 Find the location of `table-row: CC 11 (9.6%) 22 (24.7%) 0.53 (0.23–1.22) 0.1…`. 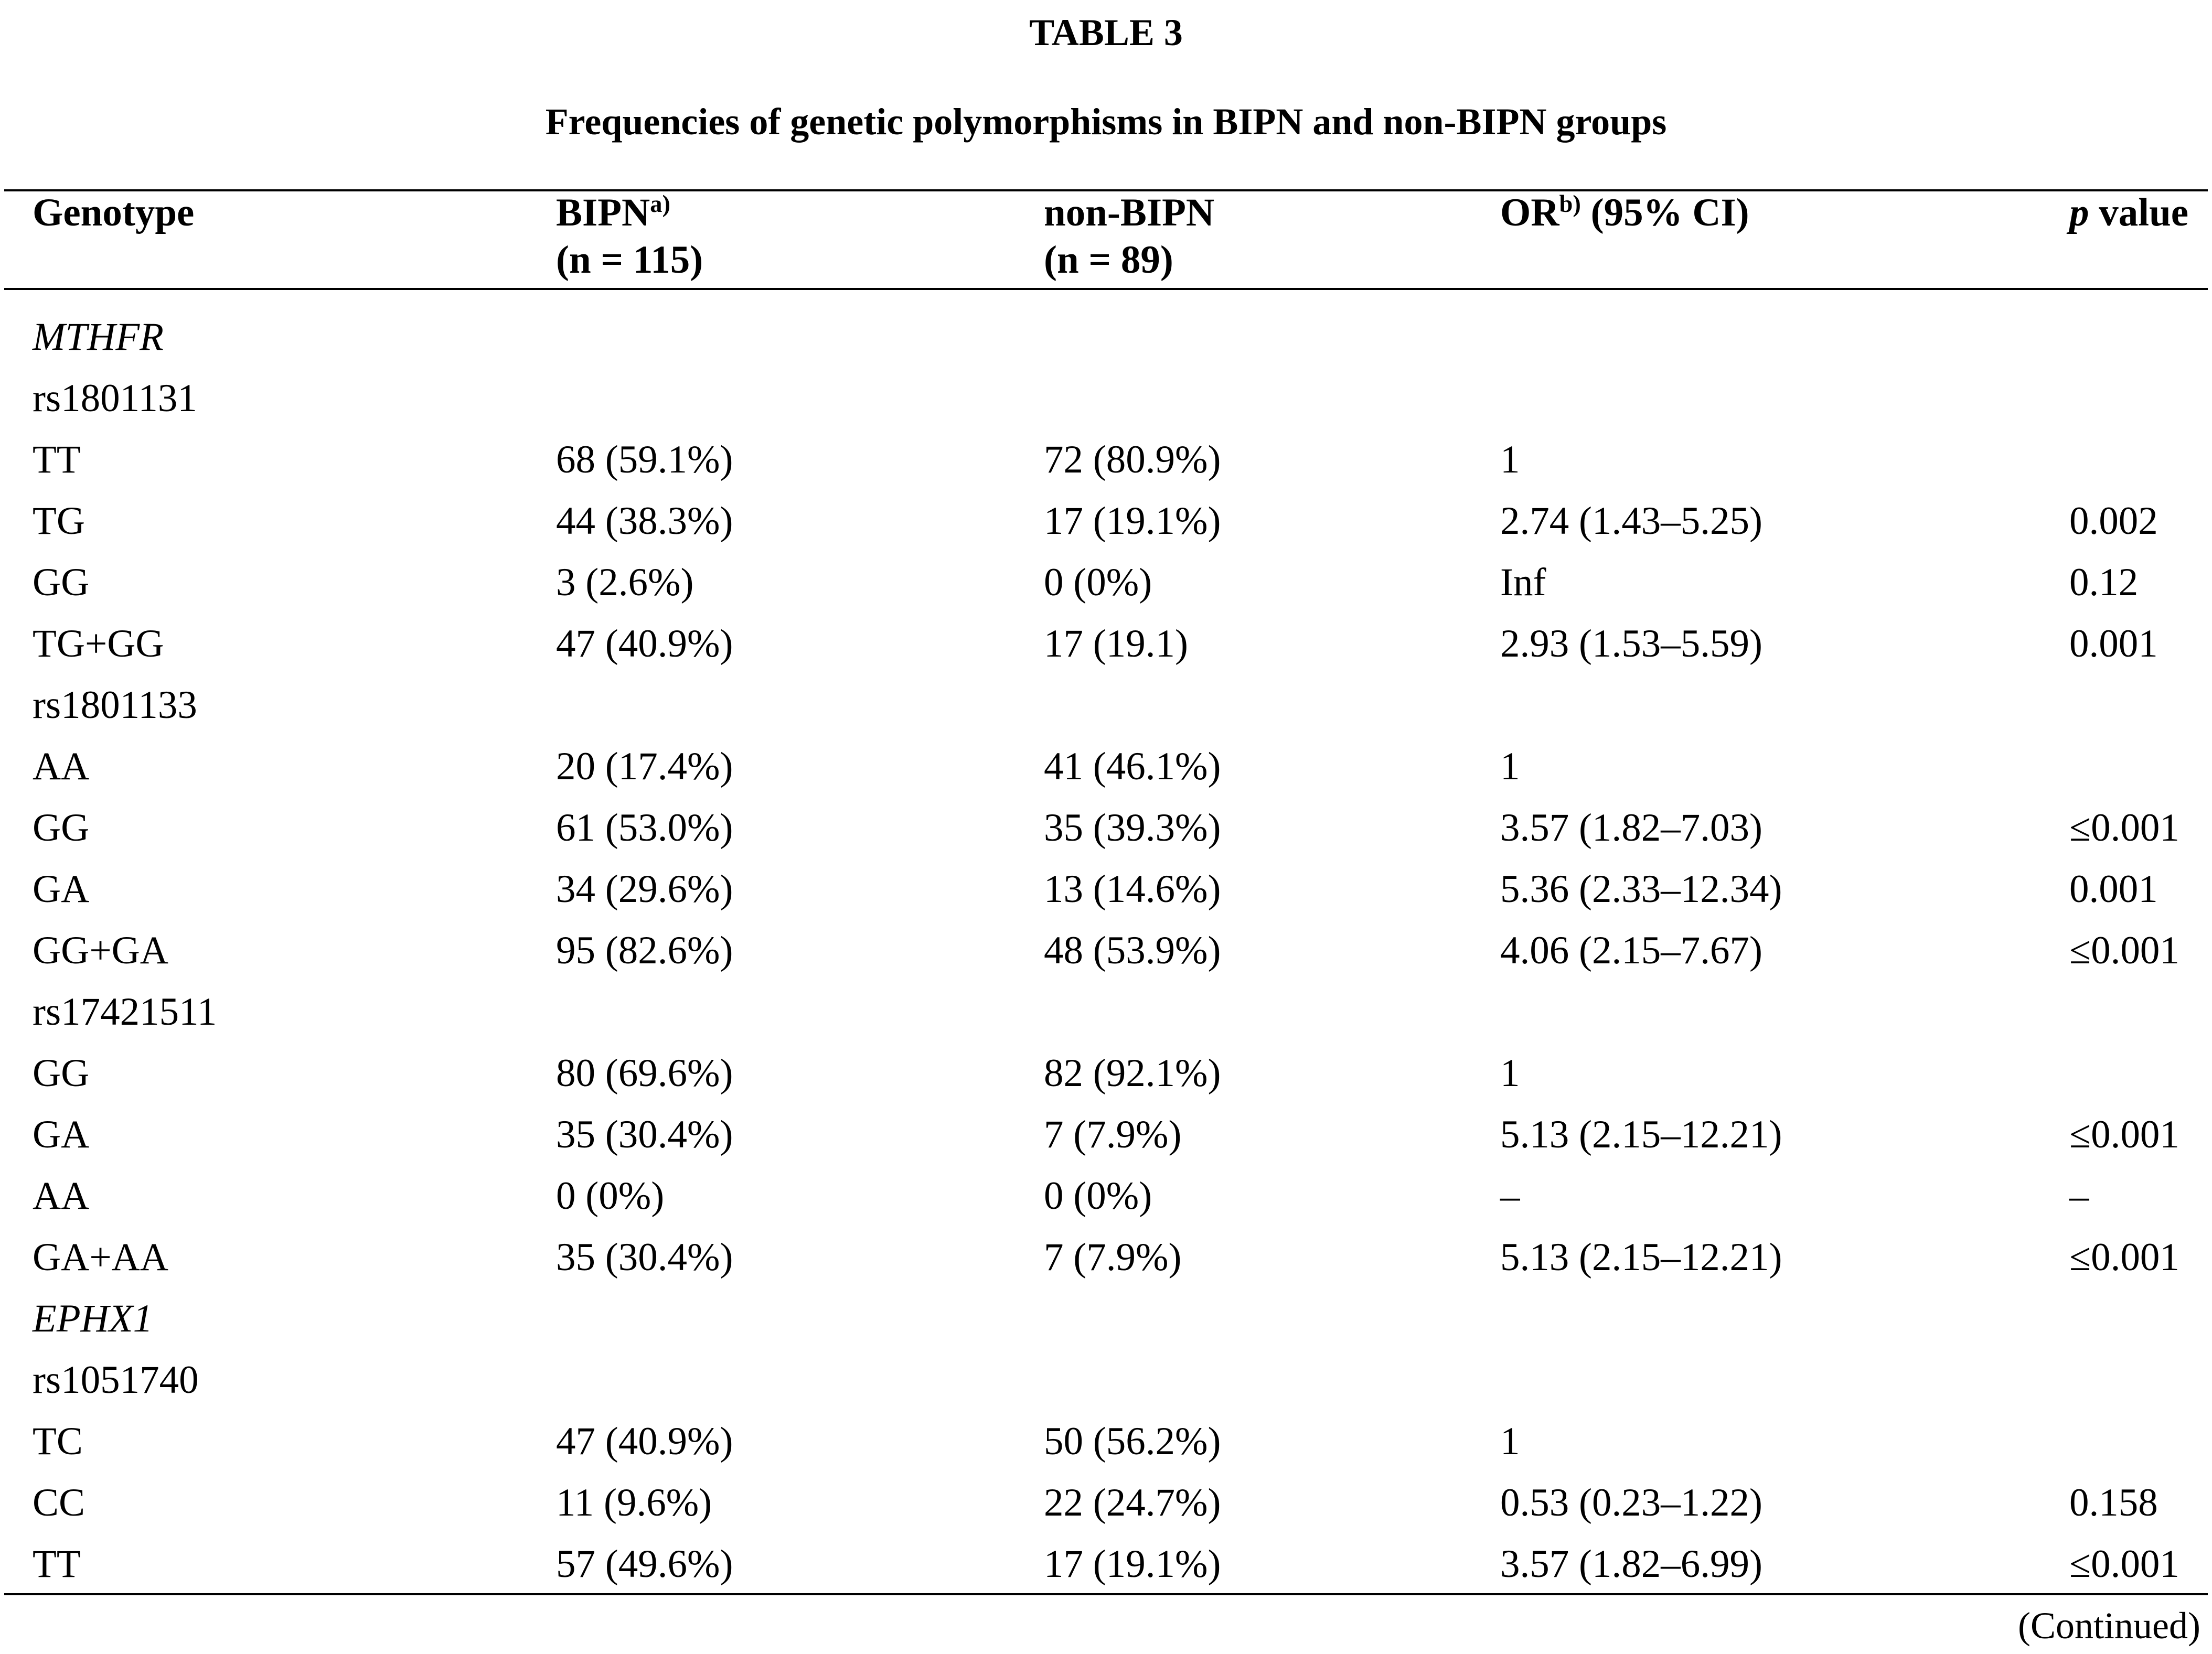

table-row: CC 11 (9.6%) 22 (24.7%) 0.53 (0.23–1.22) 0.1… is located at coordinates (1106, 1503).